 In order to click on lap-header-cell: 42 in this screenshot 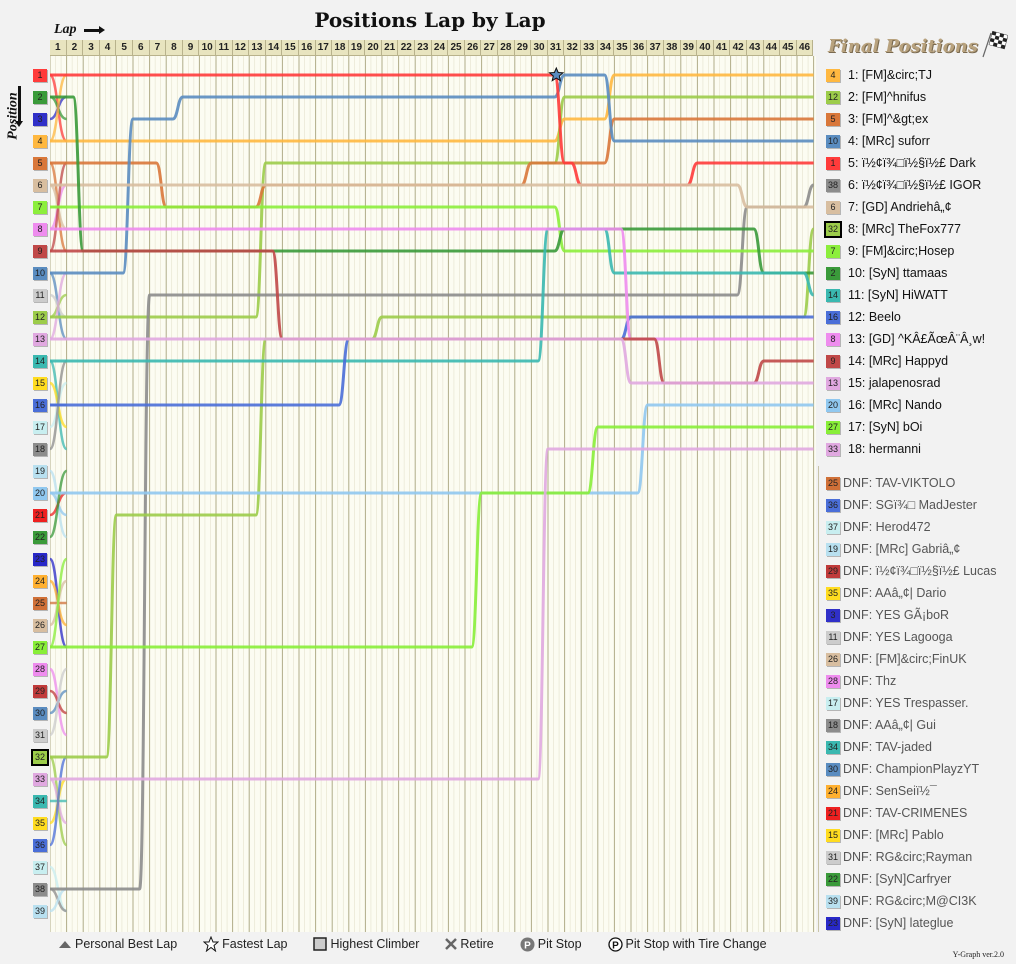, I will do `click(738, 48)`.